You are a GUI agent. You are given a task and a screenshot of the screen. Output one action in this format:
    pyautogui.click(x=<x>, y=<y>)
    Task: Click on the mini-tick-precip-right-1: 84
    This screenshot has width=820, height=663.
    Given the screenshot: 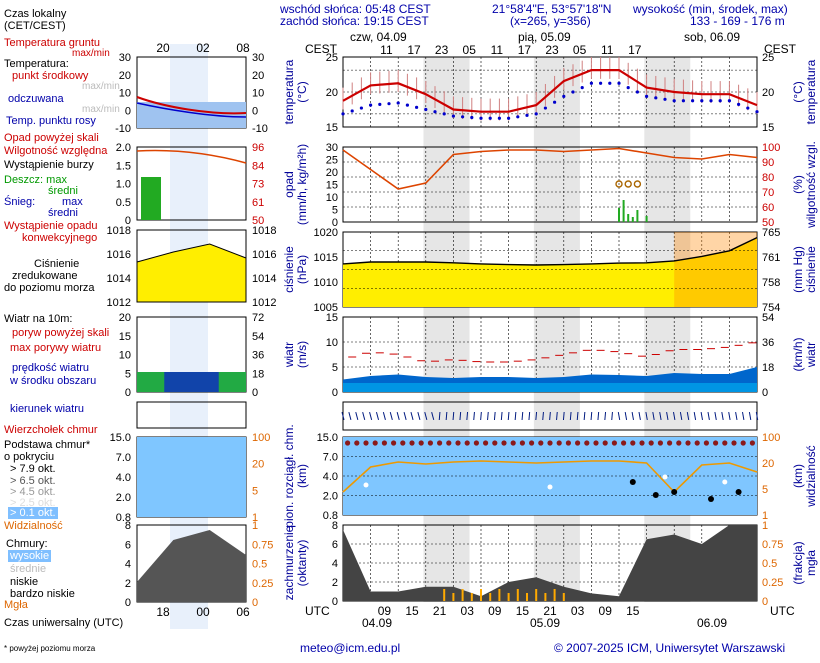 What is the action you would take?
    pyautogui.click(x=258, y=166)
    